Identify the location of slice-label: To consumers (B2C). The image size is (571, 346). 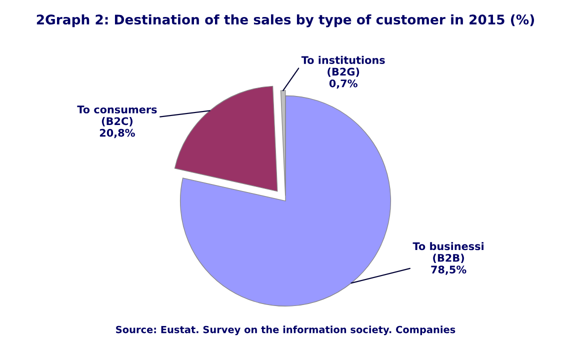
(117, 116).